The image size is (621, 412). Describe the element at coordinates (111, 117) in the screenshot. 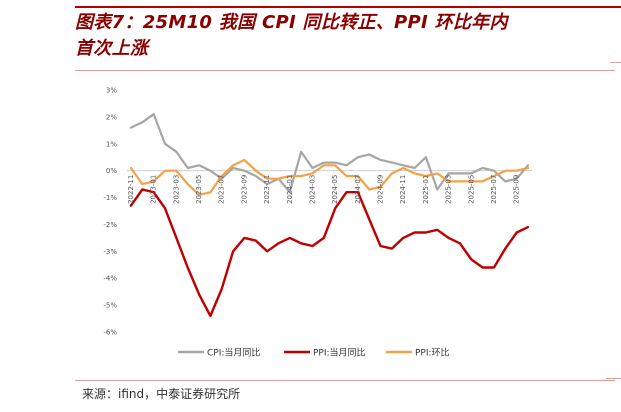

I see `y-tick-label: 2%` at that location.